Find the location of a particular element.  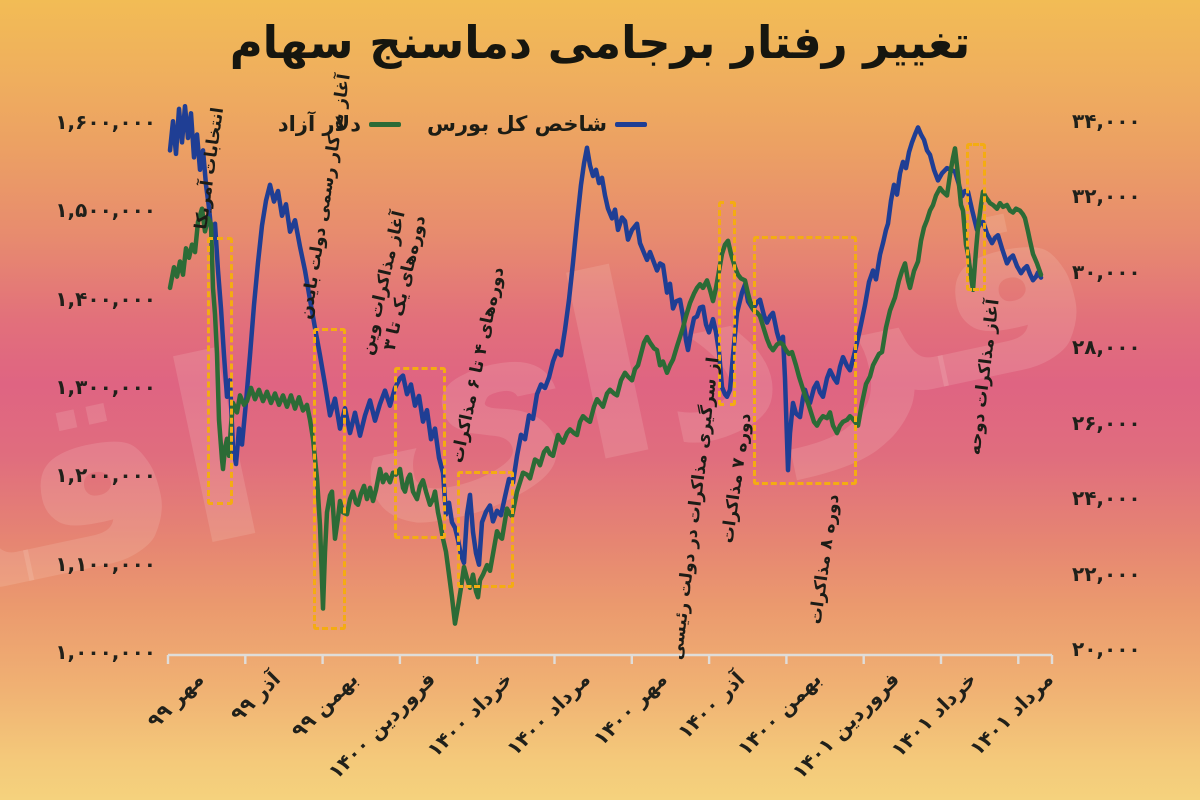

right-axis-tick-label: ۲۶,۰۰۰ is located at coordinates (1106, 422).